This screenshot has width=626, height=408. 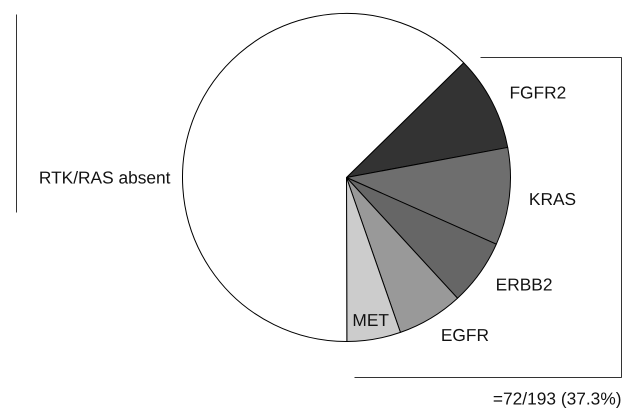 I want to click on slice-label: EGFR, so click(x=464, y=335).